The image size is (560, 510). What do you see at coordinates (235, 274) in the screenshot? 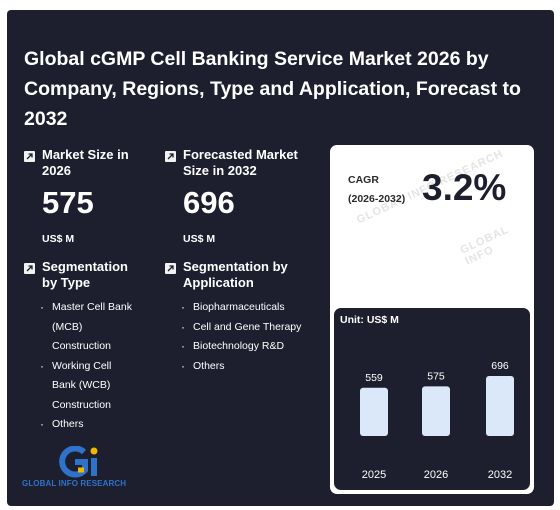
I see `segmentation-application-label: Segmentation by Application` at bounding box center [235, 274].